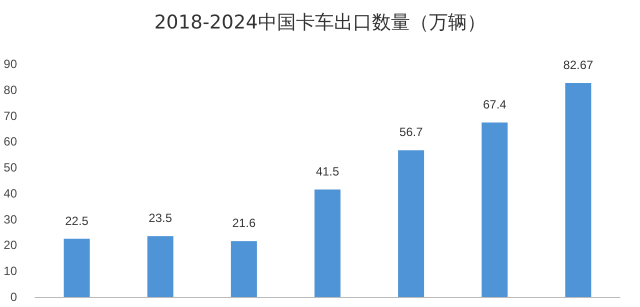 The image size is (640, 307). What do you see at coordinates (11, 193) in the screenshot?
I see `y-tick-label: 40` at bounding box center [11, 193].